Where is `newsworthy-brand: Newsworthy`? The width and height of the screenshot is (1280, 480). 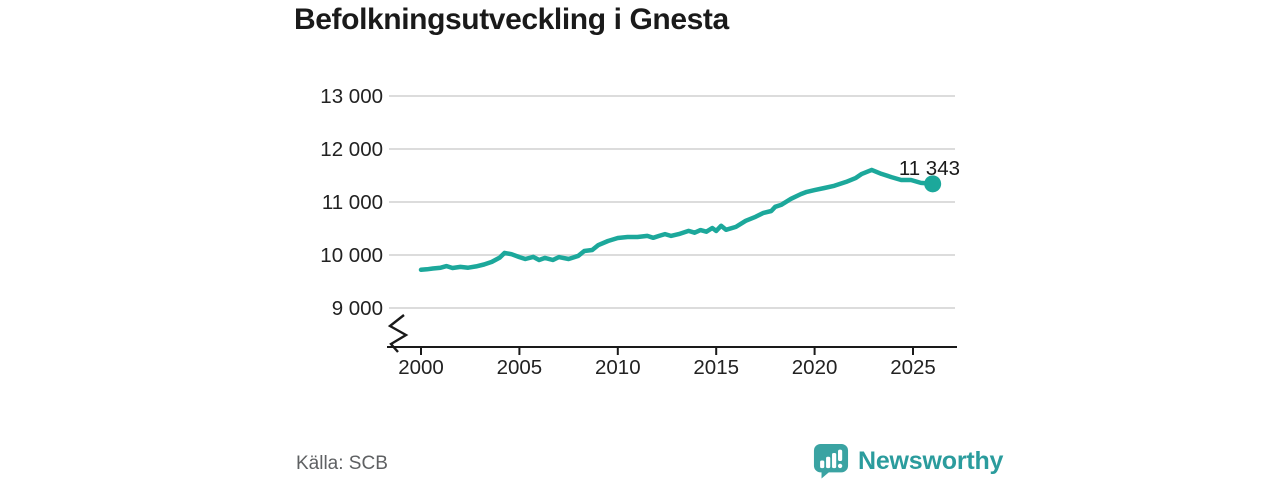
newsworthy-brand: Newsworthy is located at coordinates (907, 461).